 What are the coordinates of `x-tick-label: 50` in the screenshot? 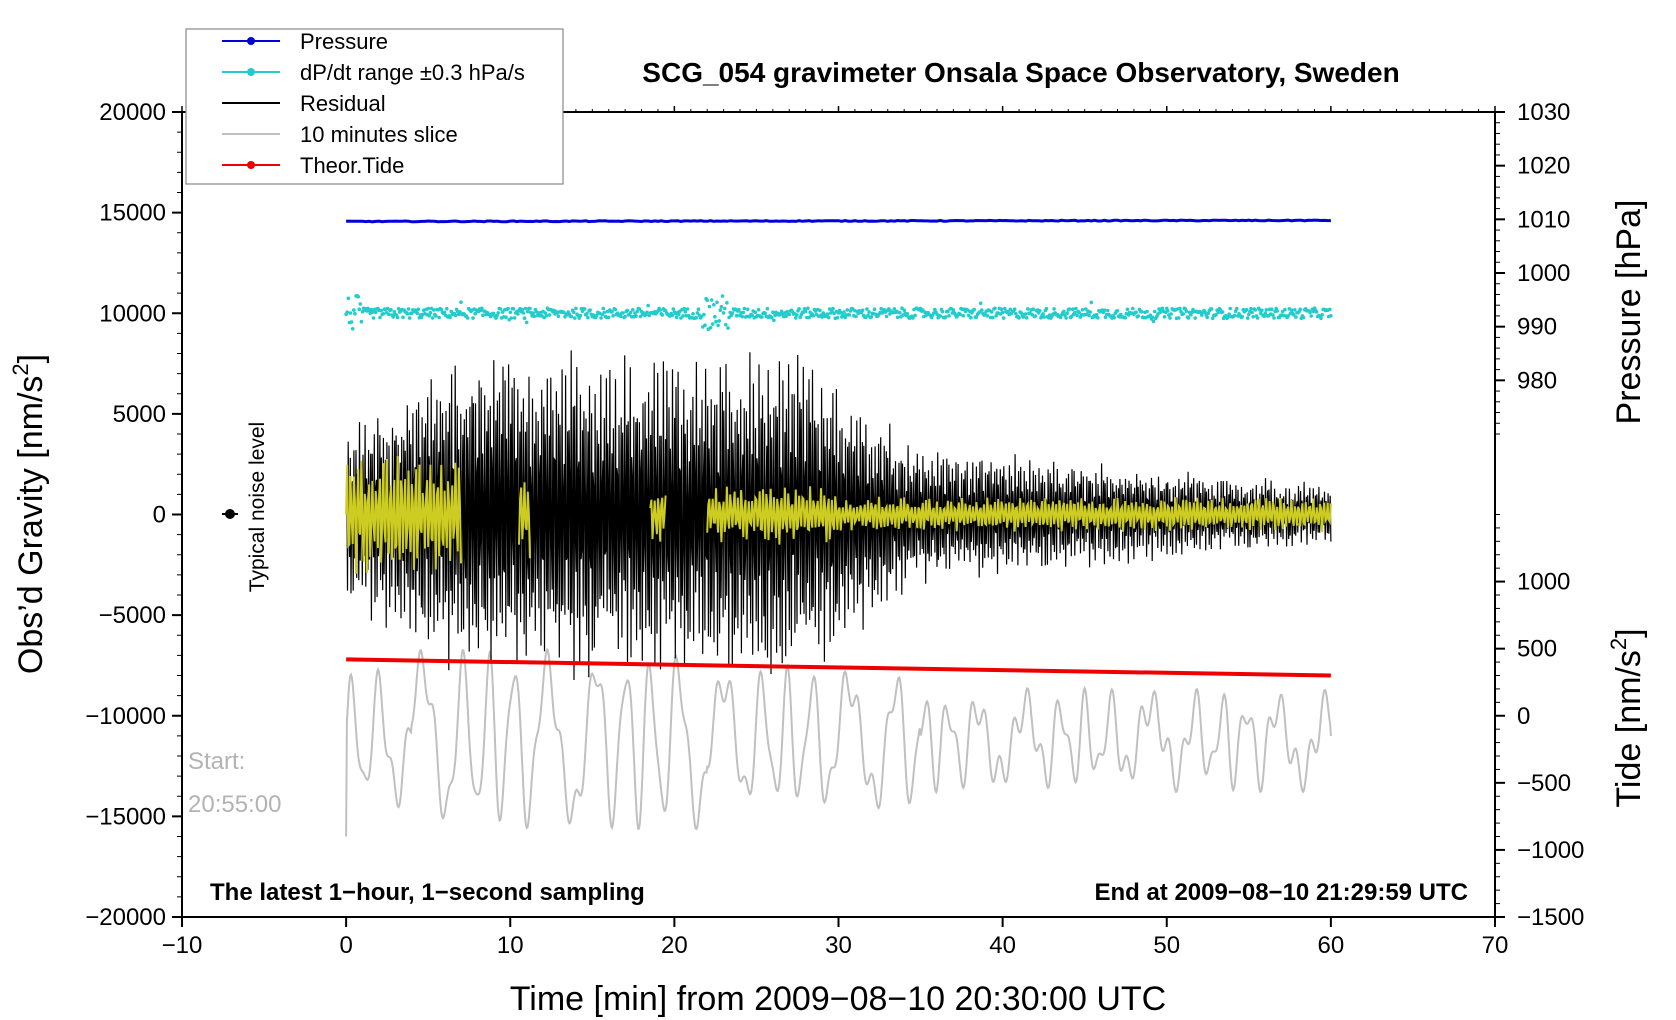 It's located at (1166, 945).